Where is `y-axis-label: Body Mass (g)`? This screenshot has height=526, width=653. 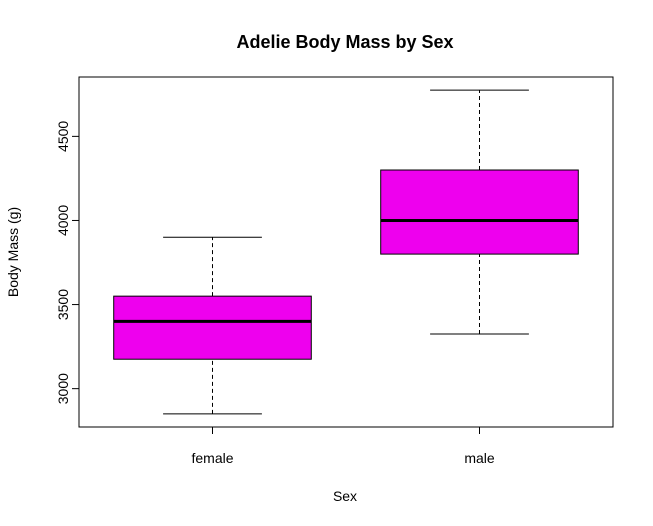
y-axis-label: Body Mass (g) is located at coordinates (13, 252).